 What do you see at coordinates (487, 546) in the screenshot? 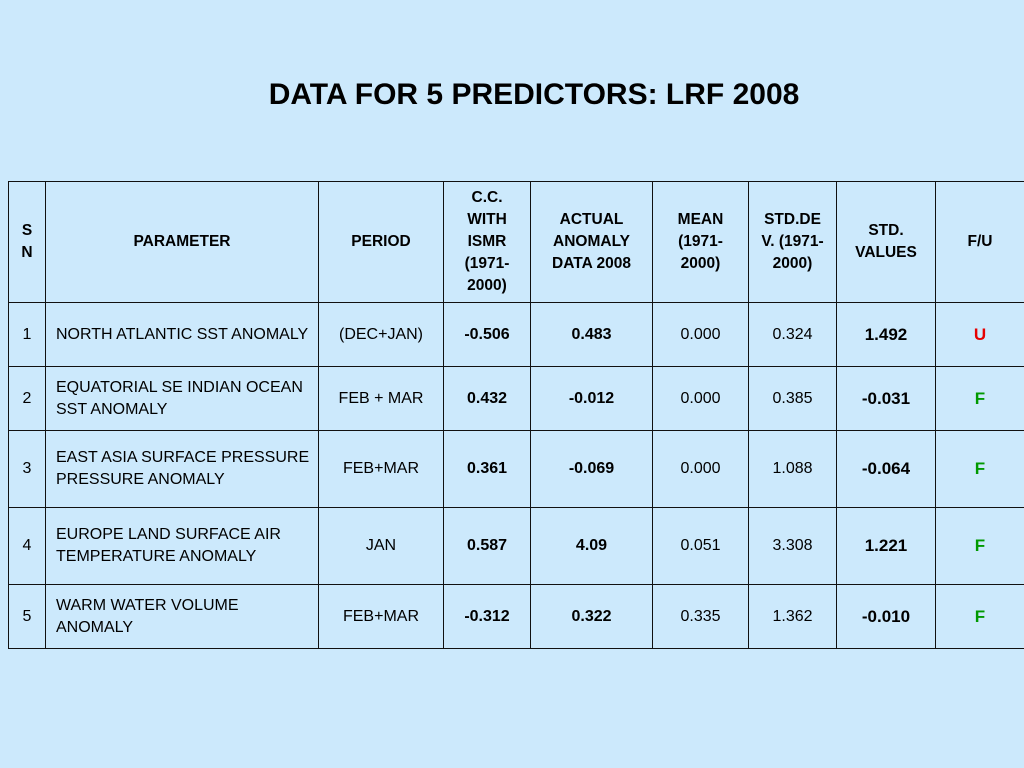
I see `cc-cell: 0.587` at bounding box center [487, 546].